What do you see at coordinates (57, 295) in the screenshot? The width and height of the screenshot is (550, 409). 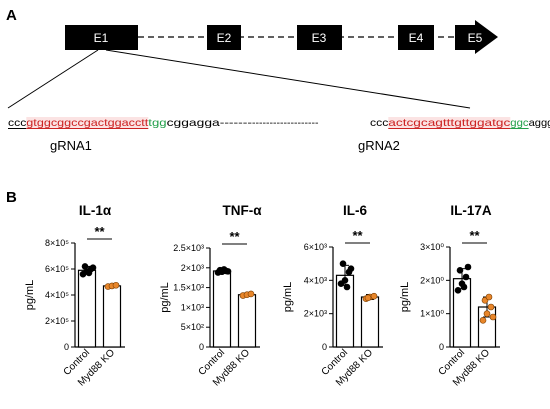 I see `y-tick-label: 4×10⁵` at bounding box center [57, 295].